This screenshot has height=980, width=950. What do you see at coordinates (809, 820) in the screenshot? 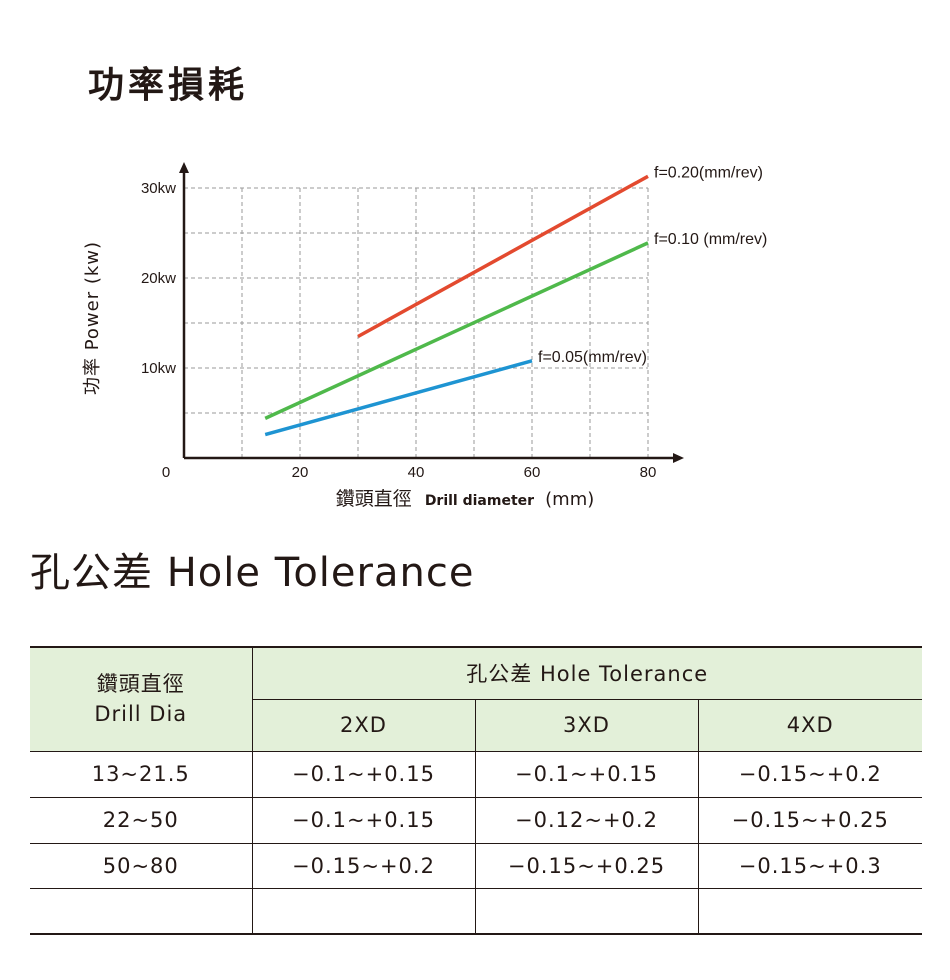
I see `cell-4xd: −0.15~+0.25` at bounding box center [809, 820].